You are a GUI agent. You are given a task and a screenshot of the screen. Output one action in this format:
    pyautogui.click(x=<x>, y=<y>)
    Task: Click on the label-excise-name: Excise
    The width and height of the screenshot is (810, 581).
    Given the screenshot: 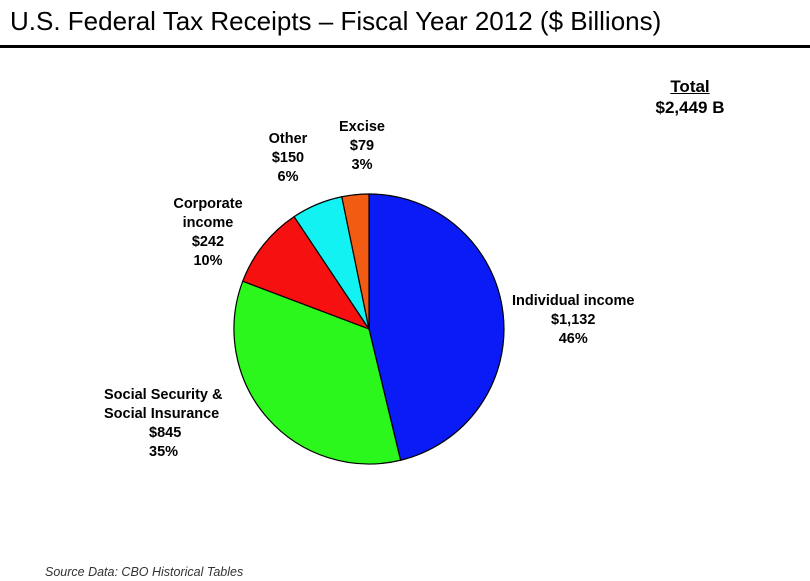 What is the action you would take?
    pyautogui.click(x=362, y=127)
    